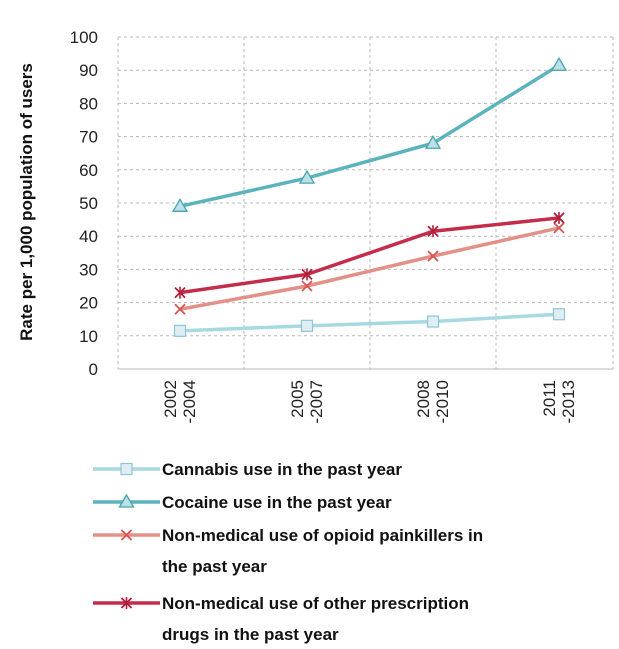  I want to click on y-tick-label: 90, so click(88, 70).